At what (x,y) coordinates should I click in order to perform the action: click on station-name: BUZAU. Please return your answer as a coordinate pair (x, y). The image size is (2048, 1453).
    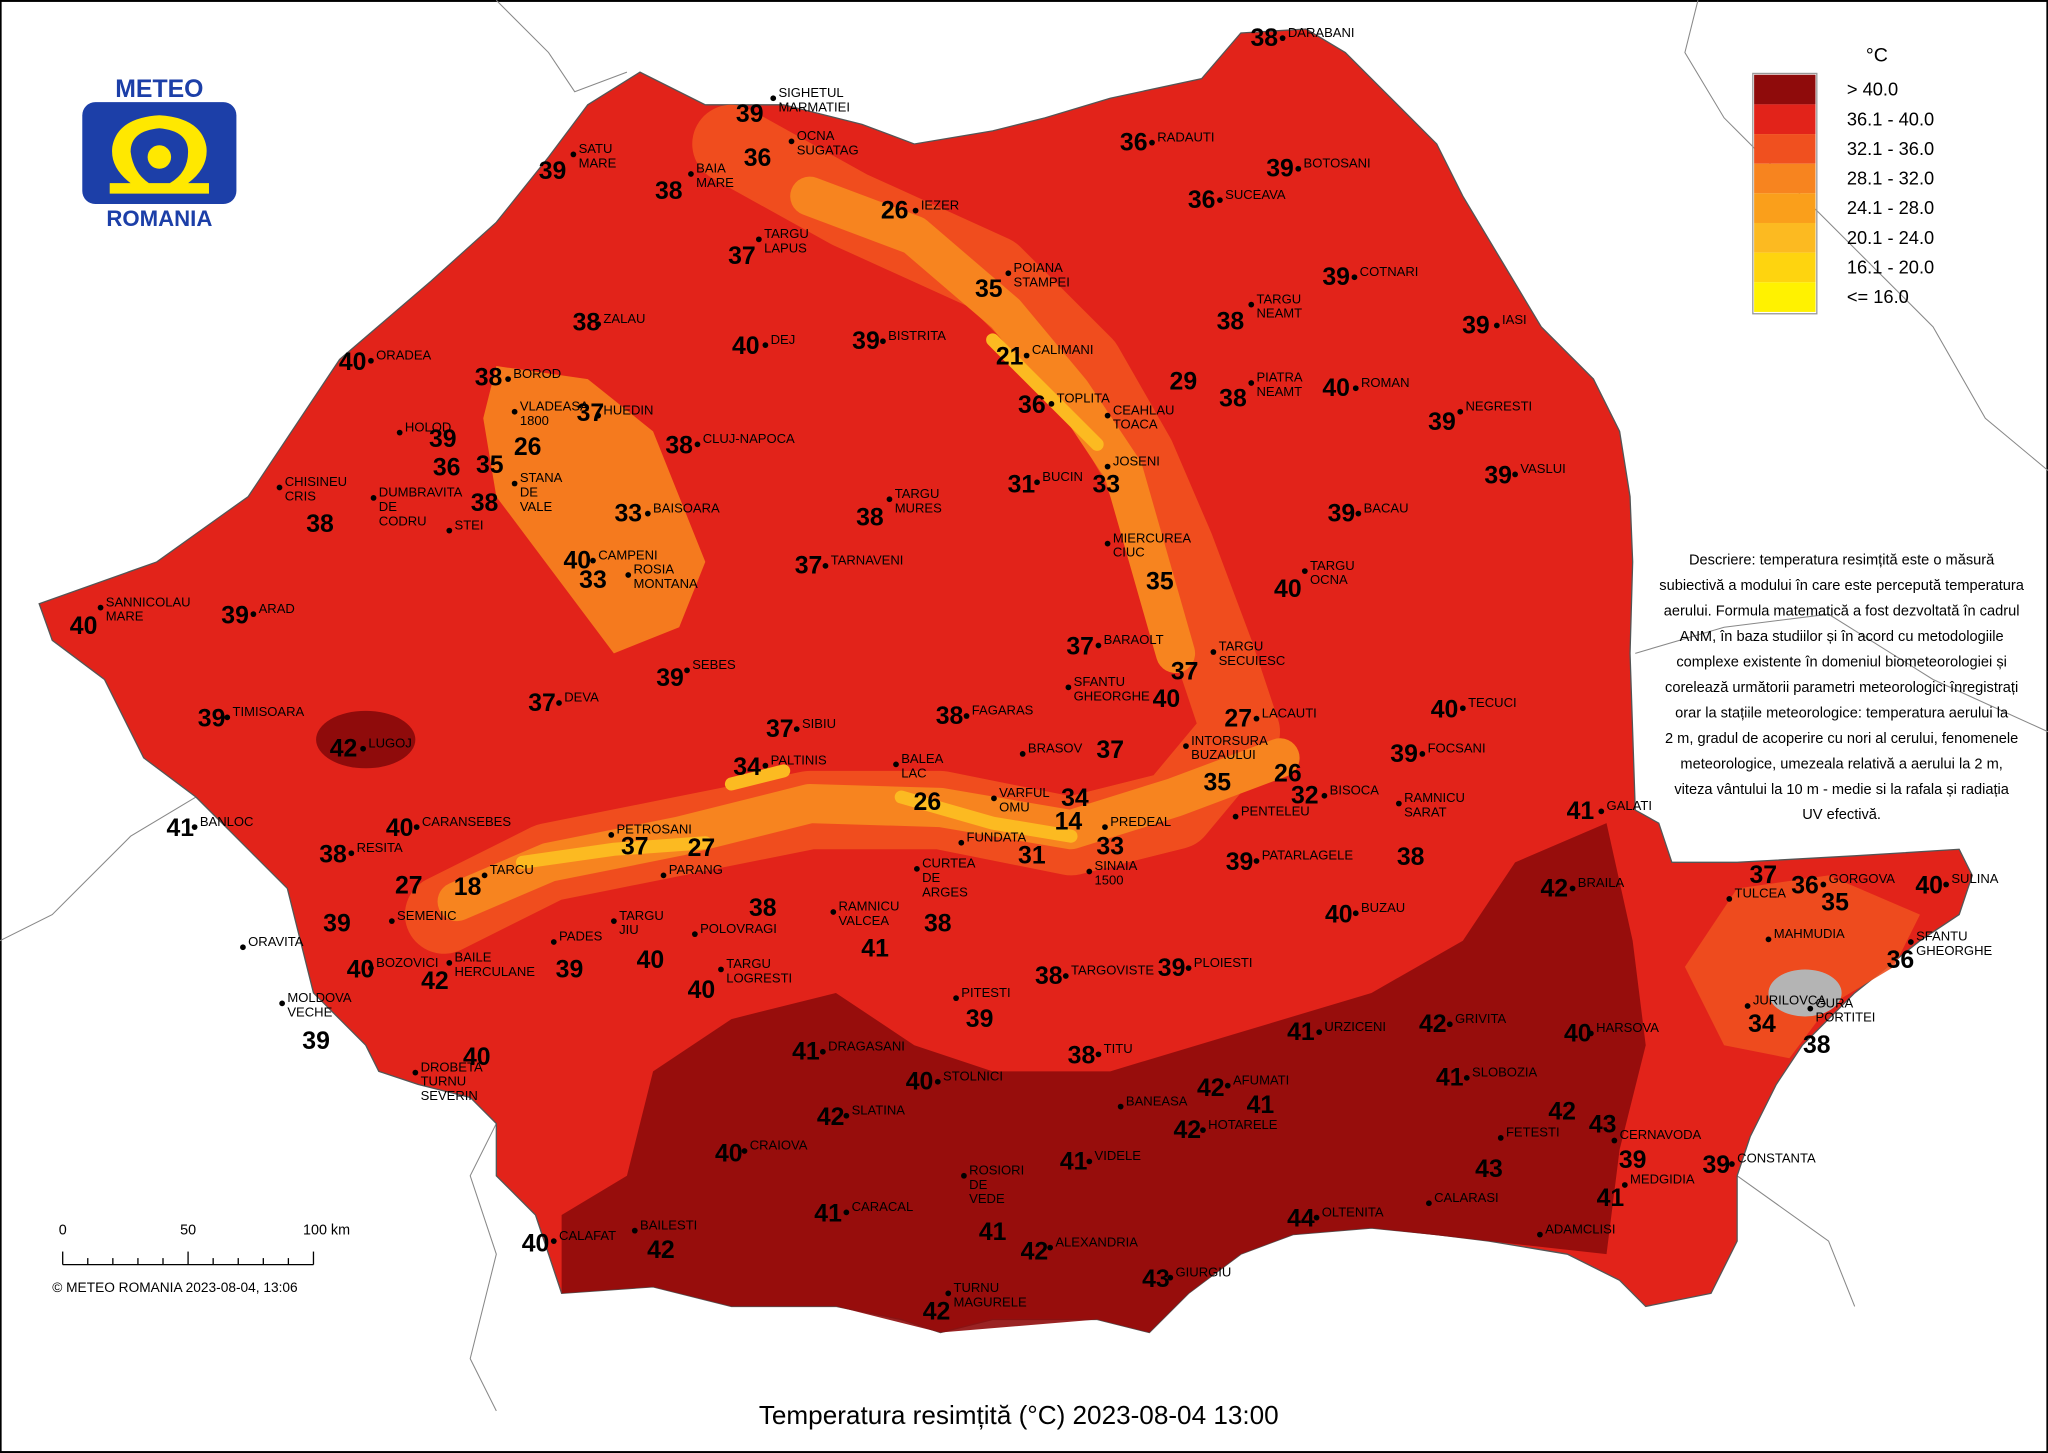
    Looking at the image, I should click on (1383, 907).